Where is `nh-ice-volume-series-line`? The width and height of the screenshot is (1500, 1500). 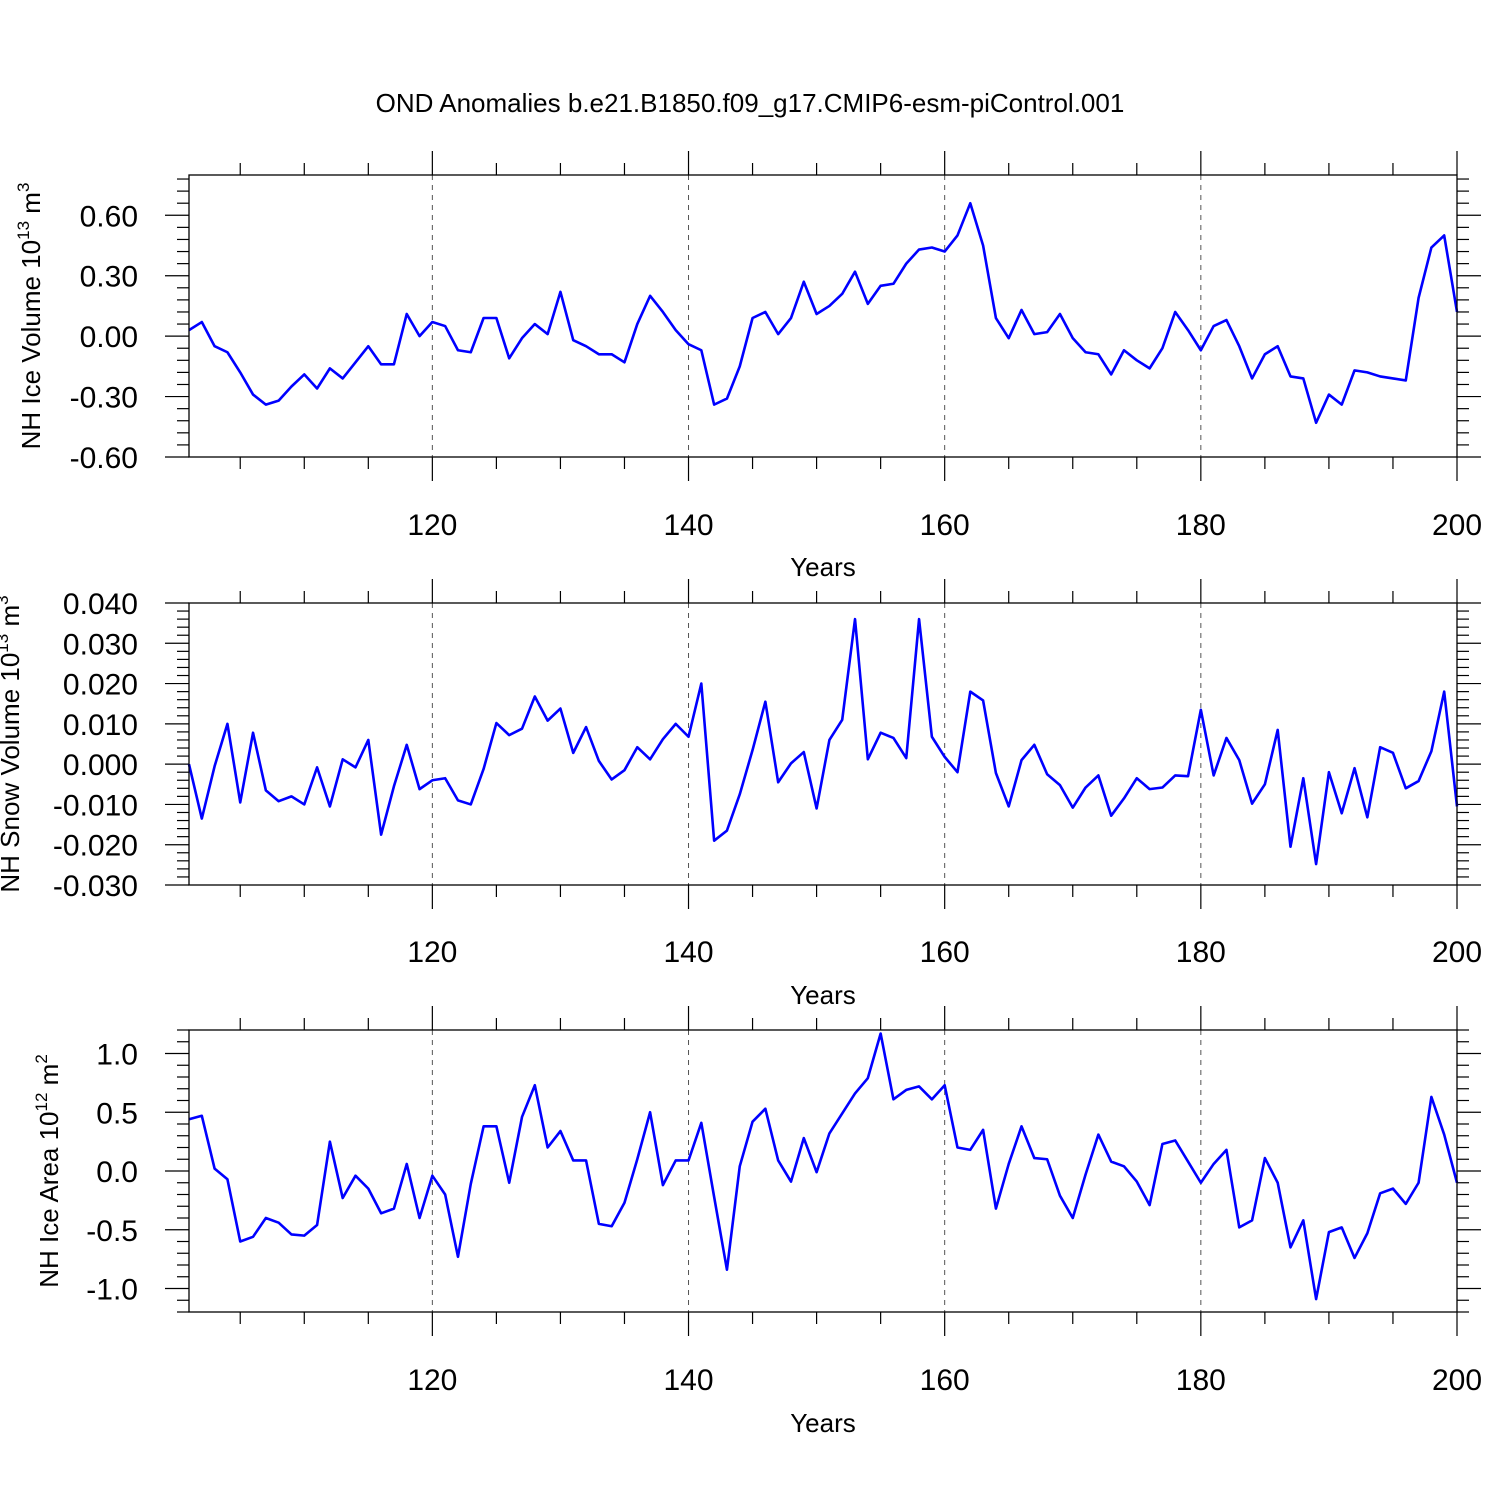 nh-ice-volume-series-line is located at coordinates (823, 313).